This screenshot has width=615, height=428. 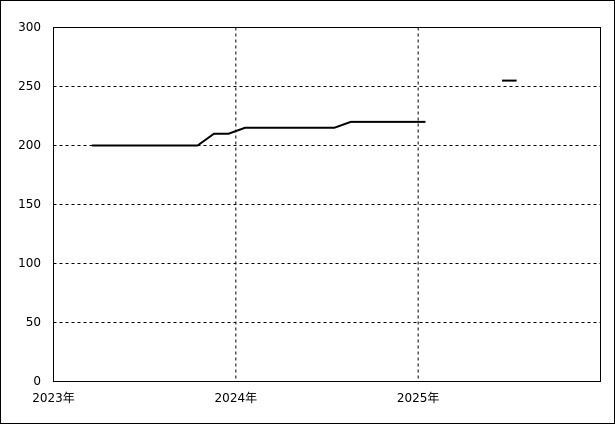 I want to click on x-tick-label: 2025年, so click(x=418, y=398).